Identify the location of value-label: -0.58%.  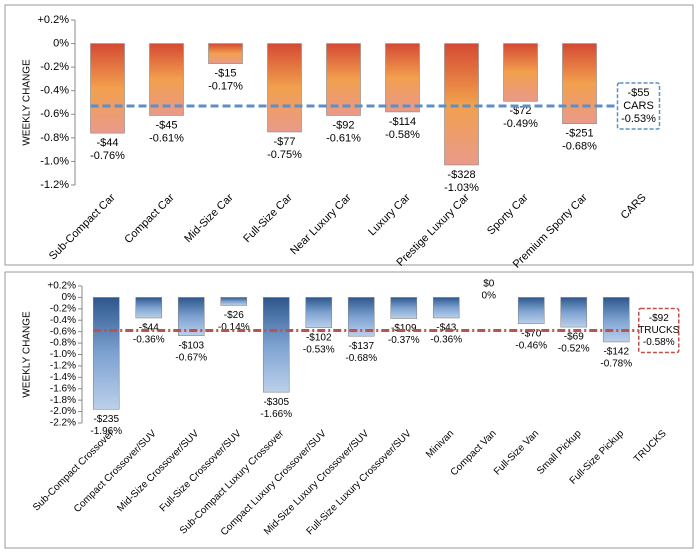
(402, 135).